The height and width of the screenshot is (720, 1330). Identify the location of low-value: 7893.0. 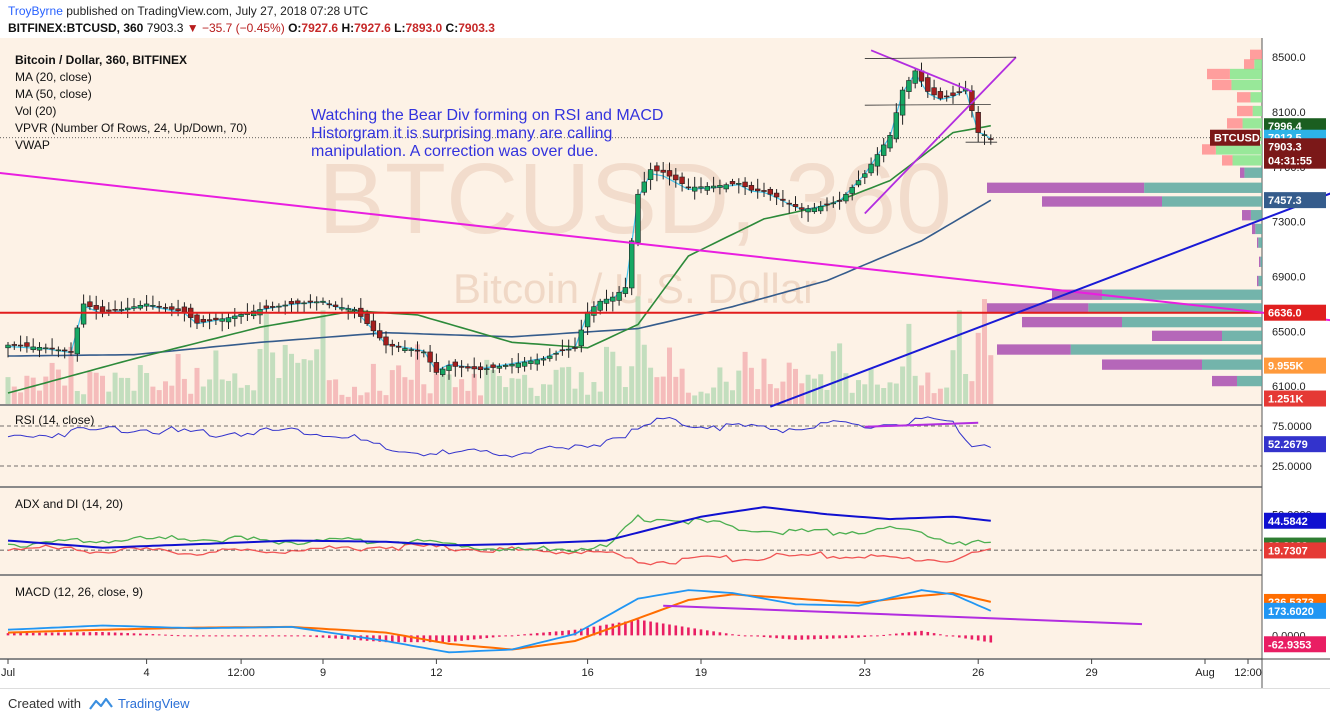
(424, 28).